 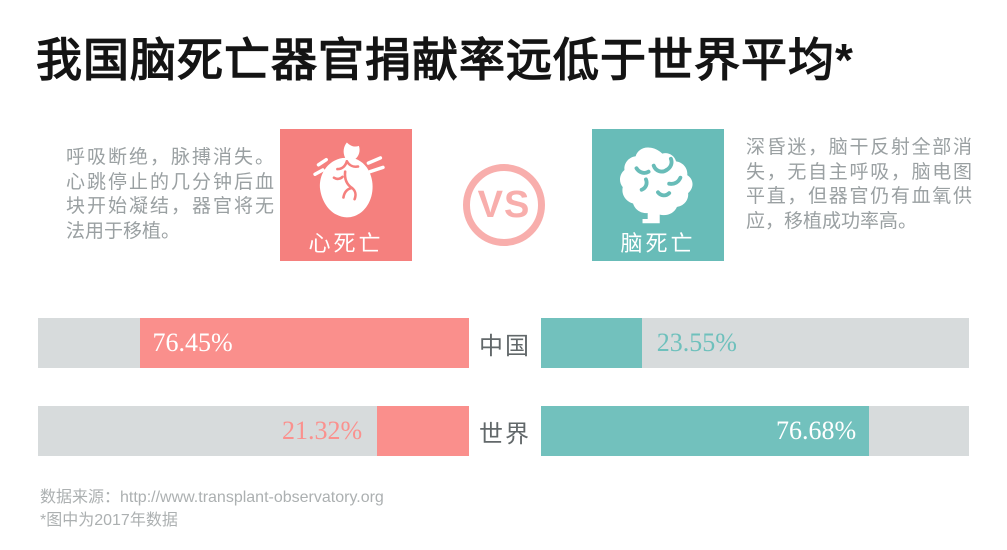 What do you see at coordinates (253, 431) in the screenshot?
I see `world-heart-death-bar-track: 21.32%` at bounding box center [253, 431].